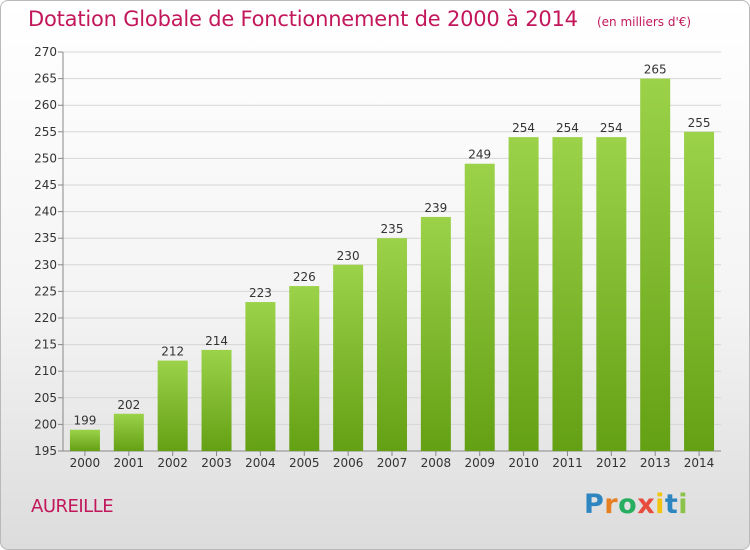 The height and width of the screenshot is (550, 750). I want to click on x-tick-label-2011: 2011, so click(567, 463).